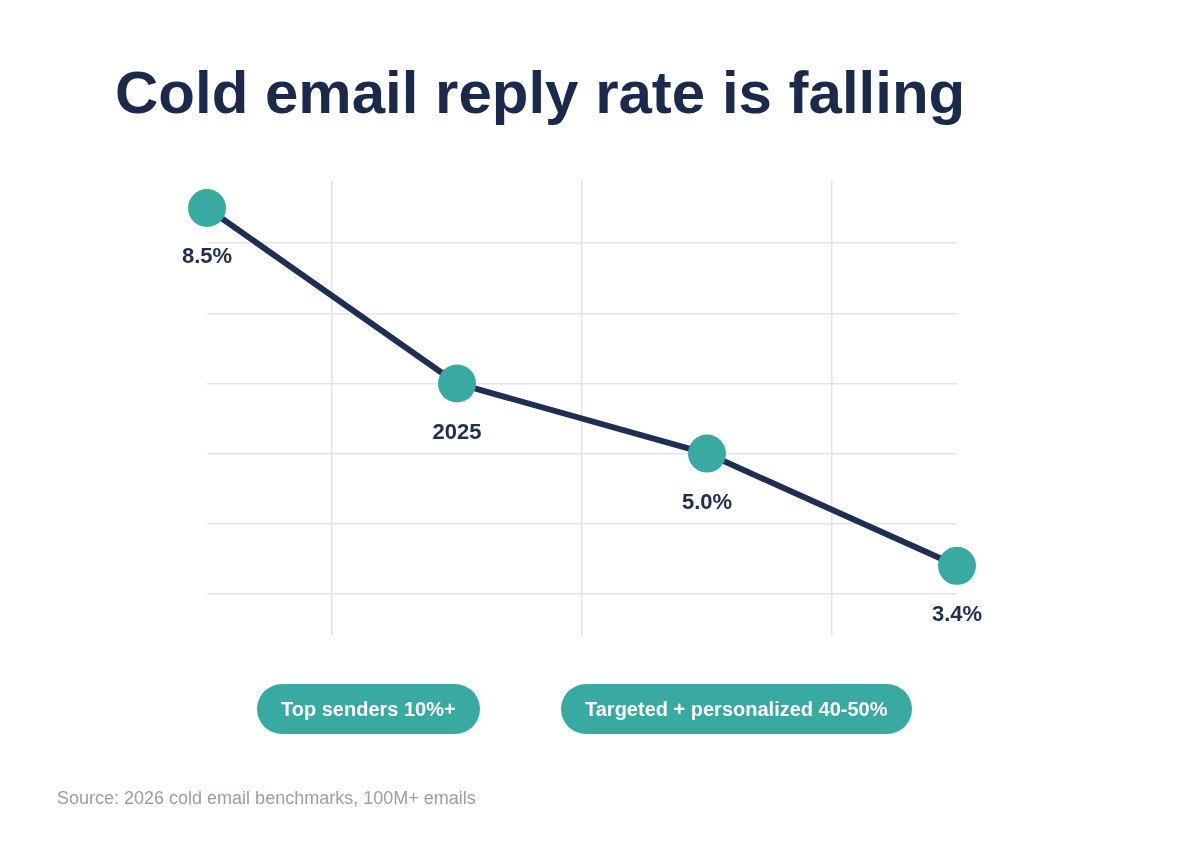 This screenshot has width=1184, height=864. What do you see at coordinates (540, 92) in the screenshot?
I see `chart-title: Cold email reply rate is falling` at bounding box center [540, 92].